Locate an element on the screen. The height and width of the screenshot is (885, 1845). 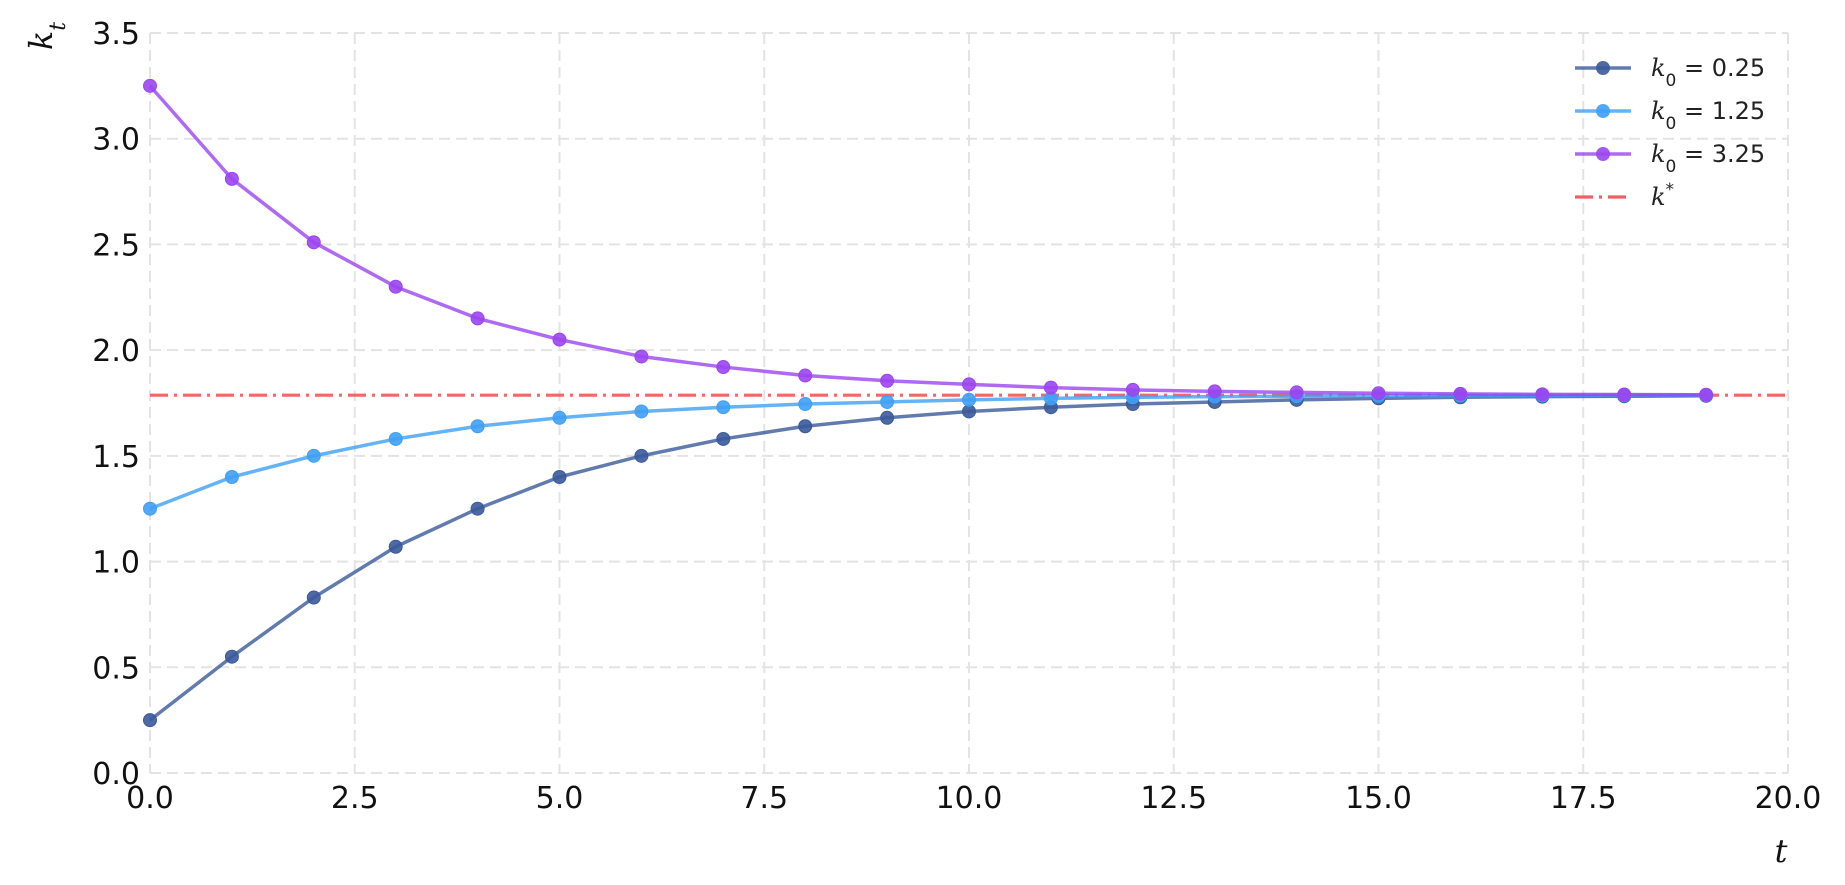
legend-entry: k0 = 0.25 is located at coordinates (1670, 72).